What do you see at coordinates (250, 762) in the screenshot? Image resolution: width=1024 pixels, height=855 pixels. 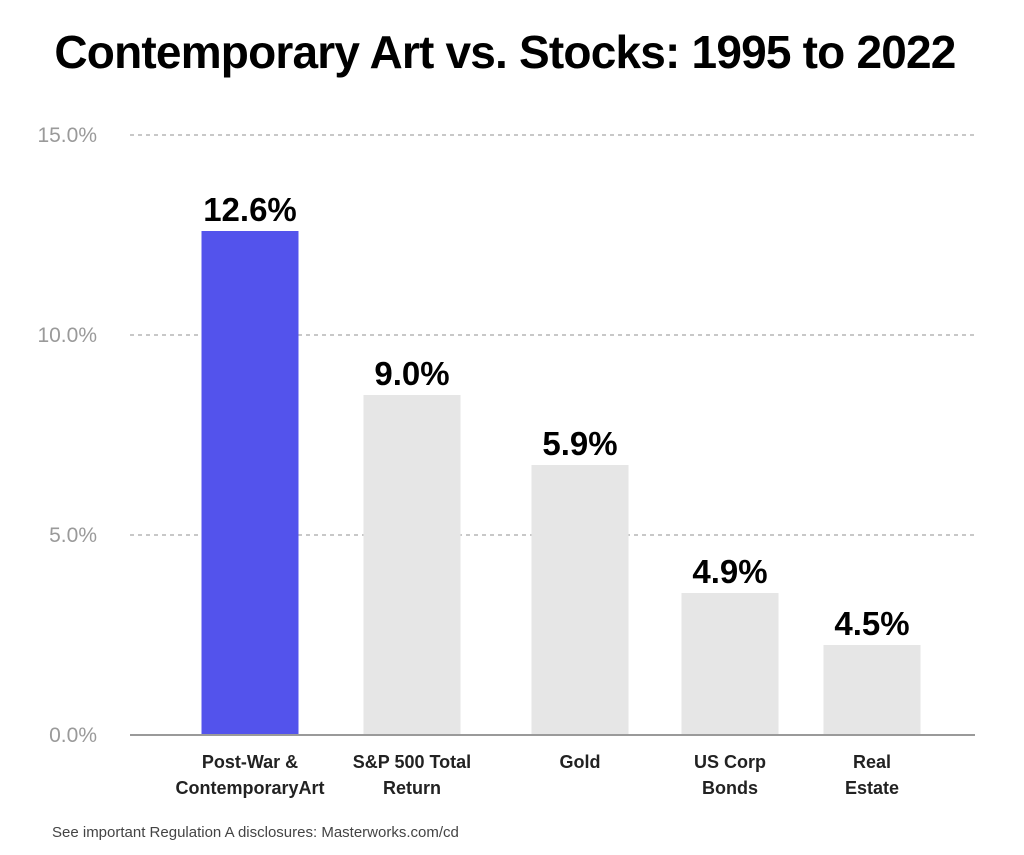 I see `x-category-label-line: Post-War &` at bounding box center [250, 762].